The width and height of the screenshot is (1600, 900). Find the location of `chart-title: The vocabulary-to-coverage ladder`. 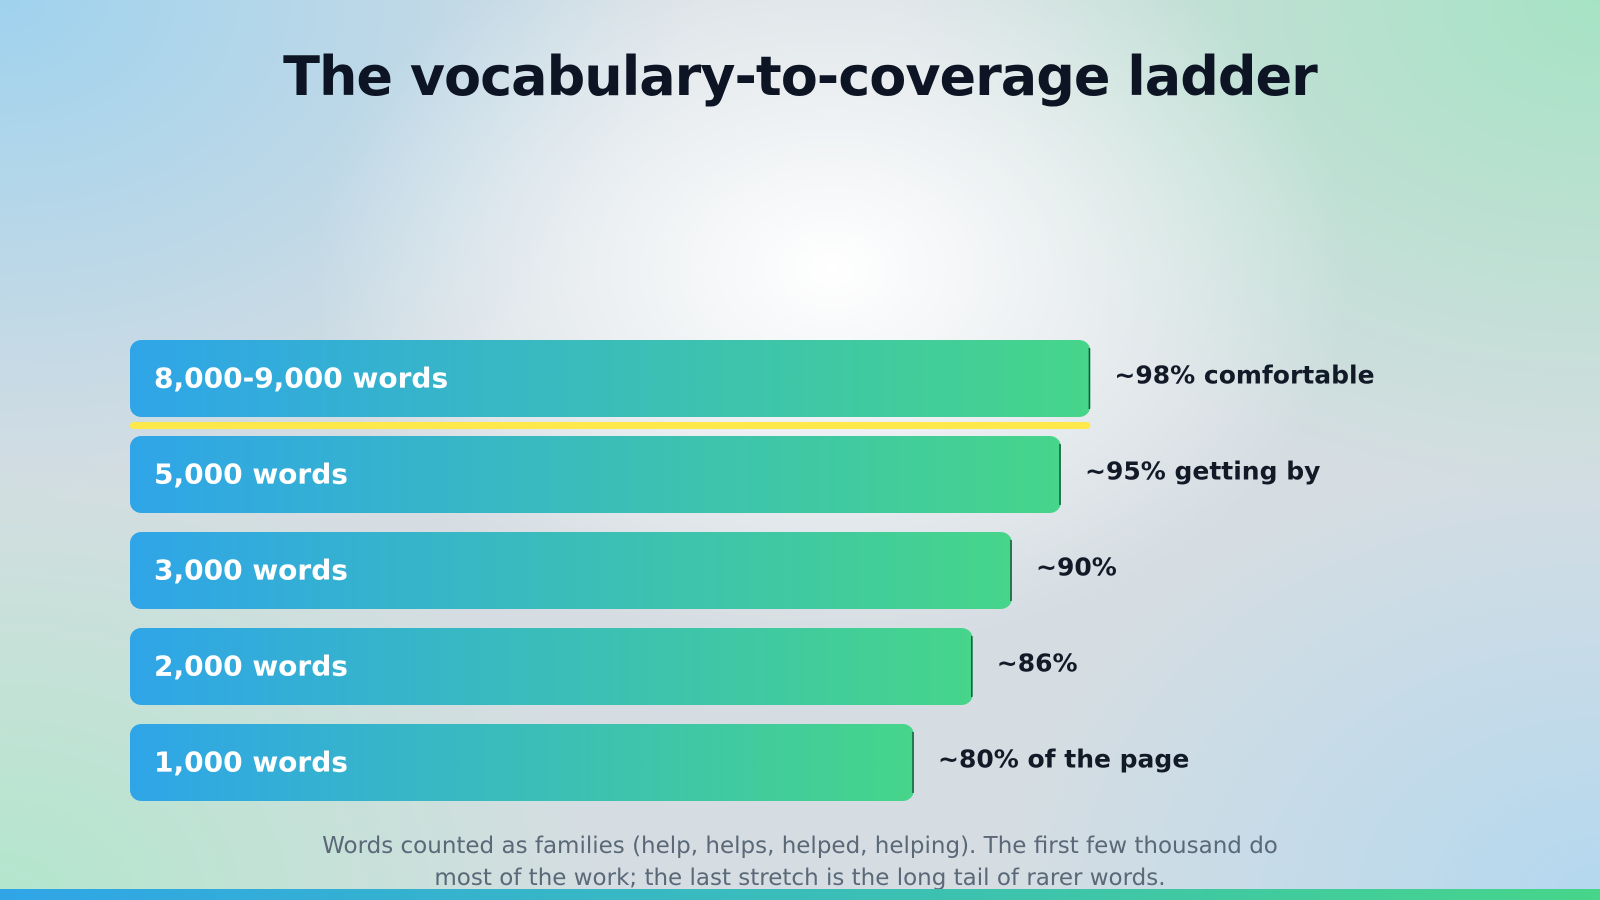

chart-title: The vocabulary-to-coverage ladder is located at coordinates (800, 76).